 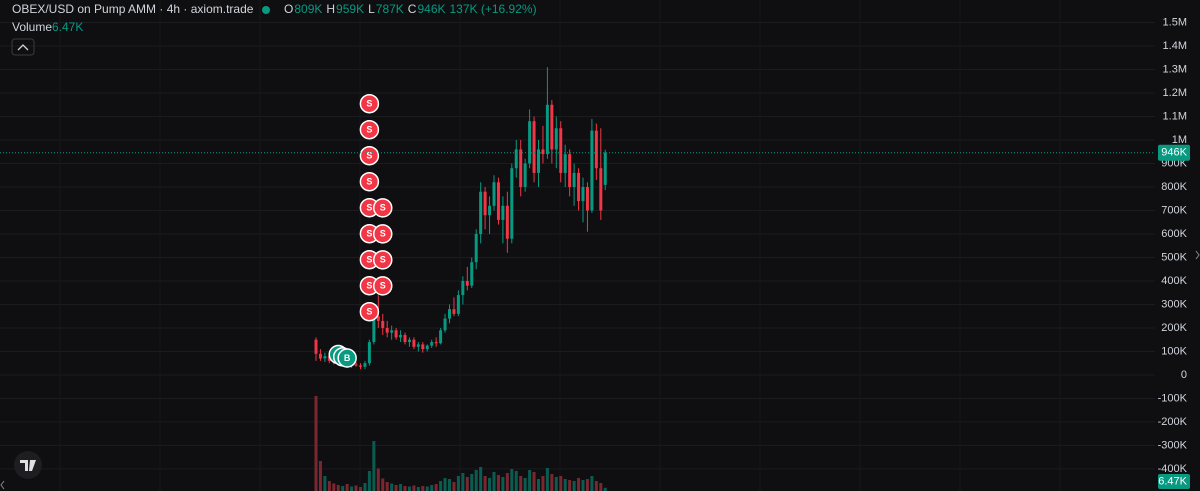 I want to click on volume-value: 6.47K, so click(x=67, y=27).